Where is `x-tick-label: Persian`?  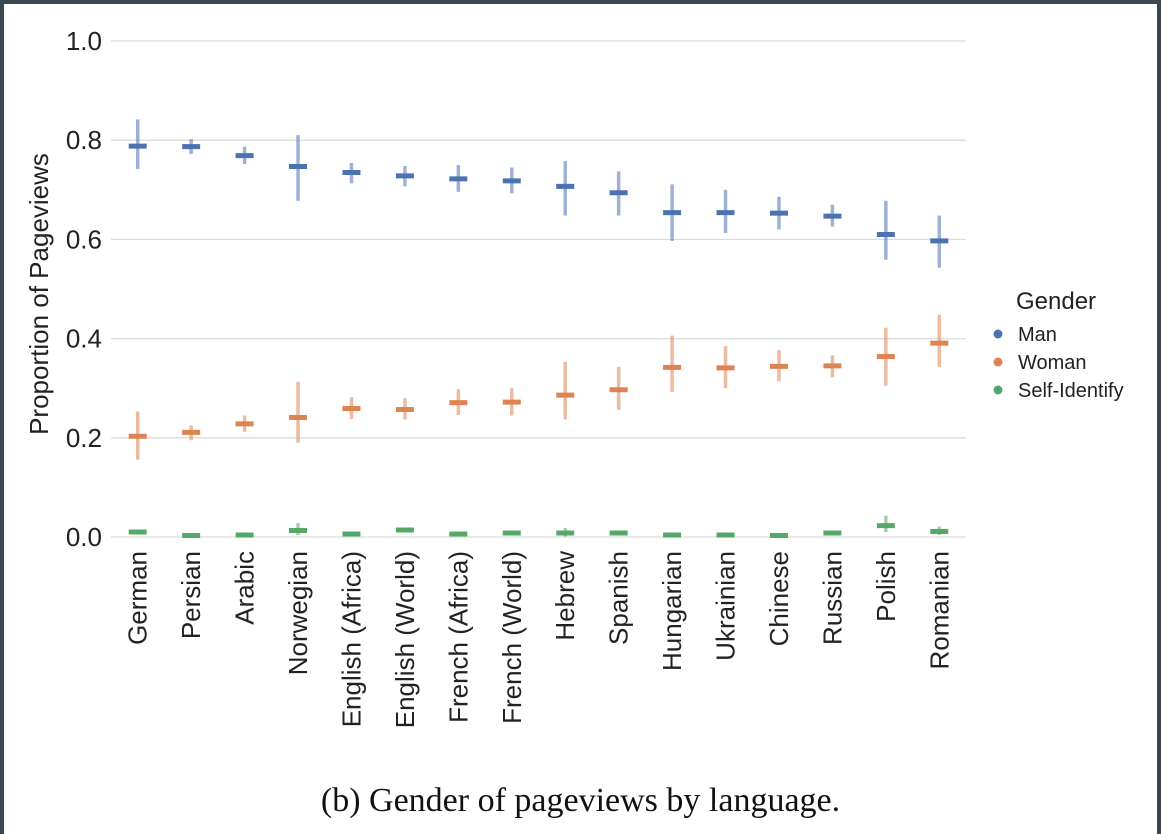
x-tick-label: Persian is located at coordinates (191, 595).